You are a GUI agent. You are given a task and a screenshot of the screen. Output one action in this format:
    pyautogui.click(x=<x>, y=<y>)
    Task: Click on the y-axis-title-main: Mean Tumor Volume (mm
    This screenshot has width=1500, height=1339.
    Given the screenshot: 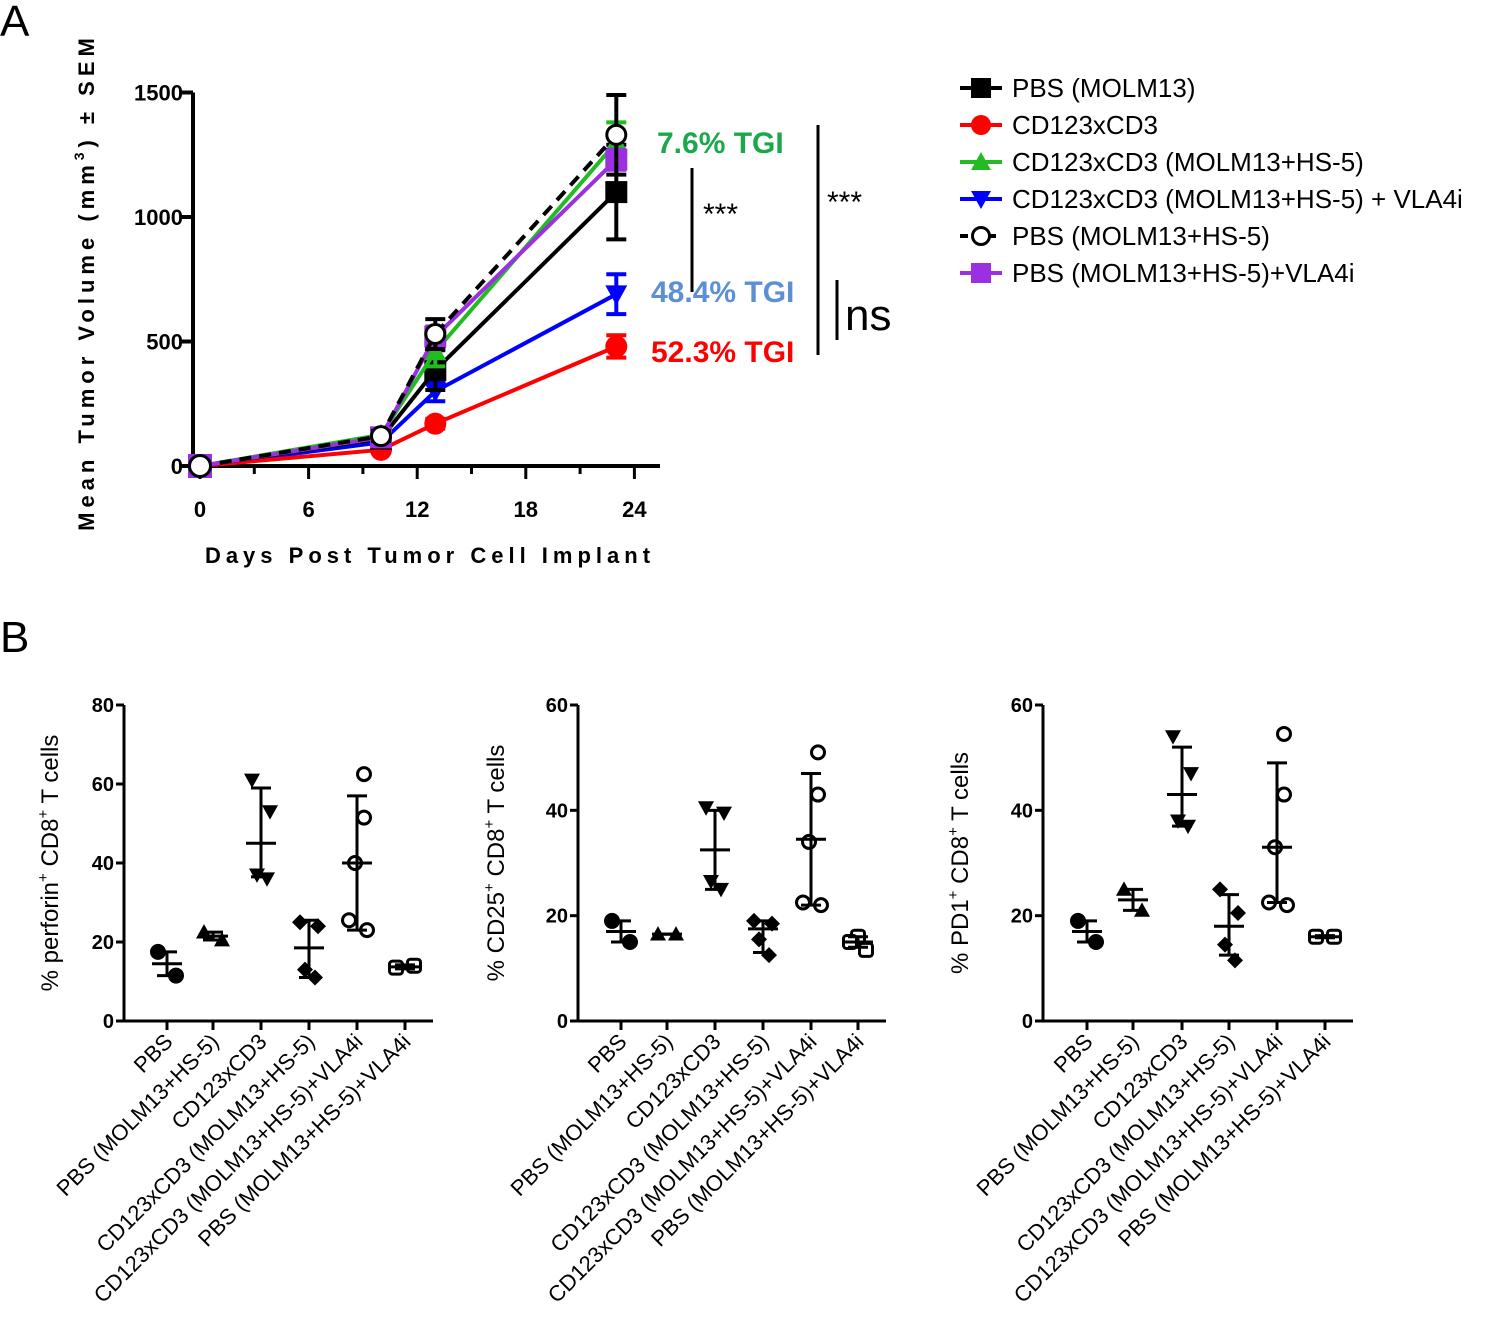 What is the action you would take?
    pyautogui.click(x=86, y=345)
    